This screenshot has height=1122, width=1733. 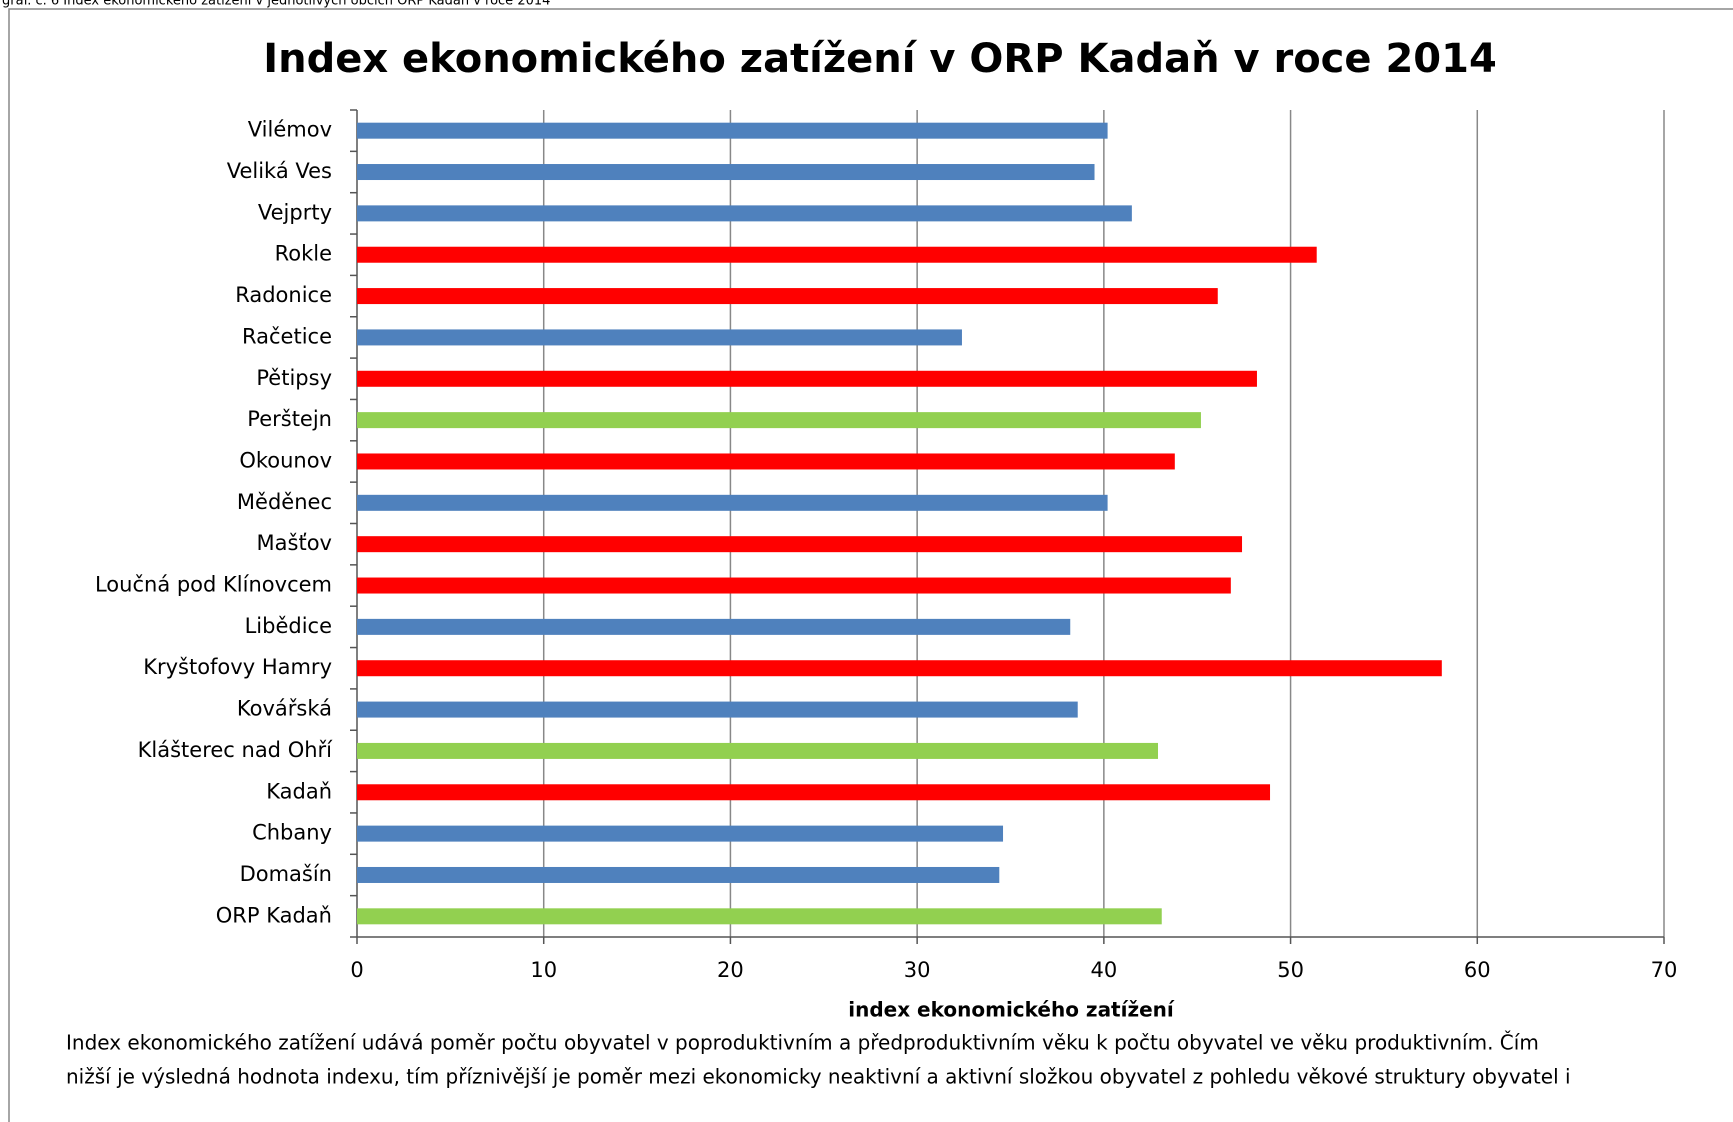 I want to click on x-tick-label: 20, so click(x=730, y=970).